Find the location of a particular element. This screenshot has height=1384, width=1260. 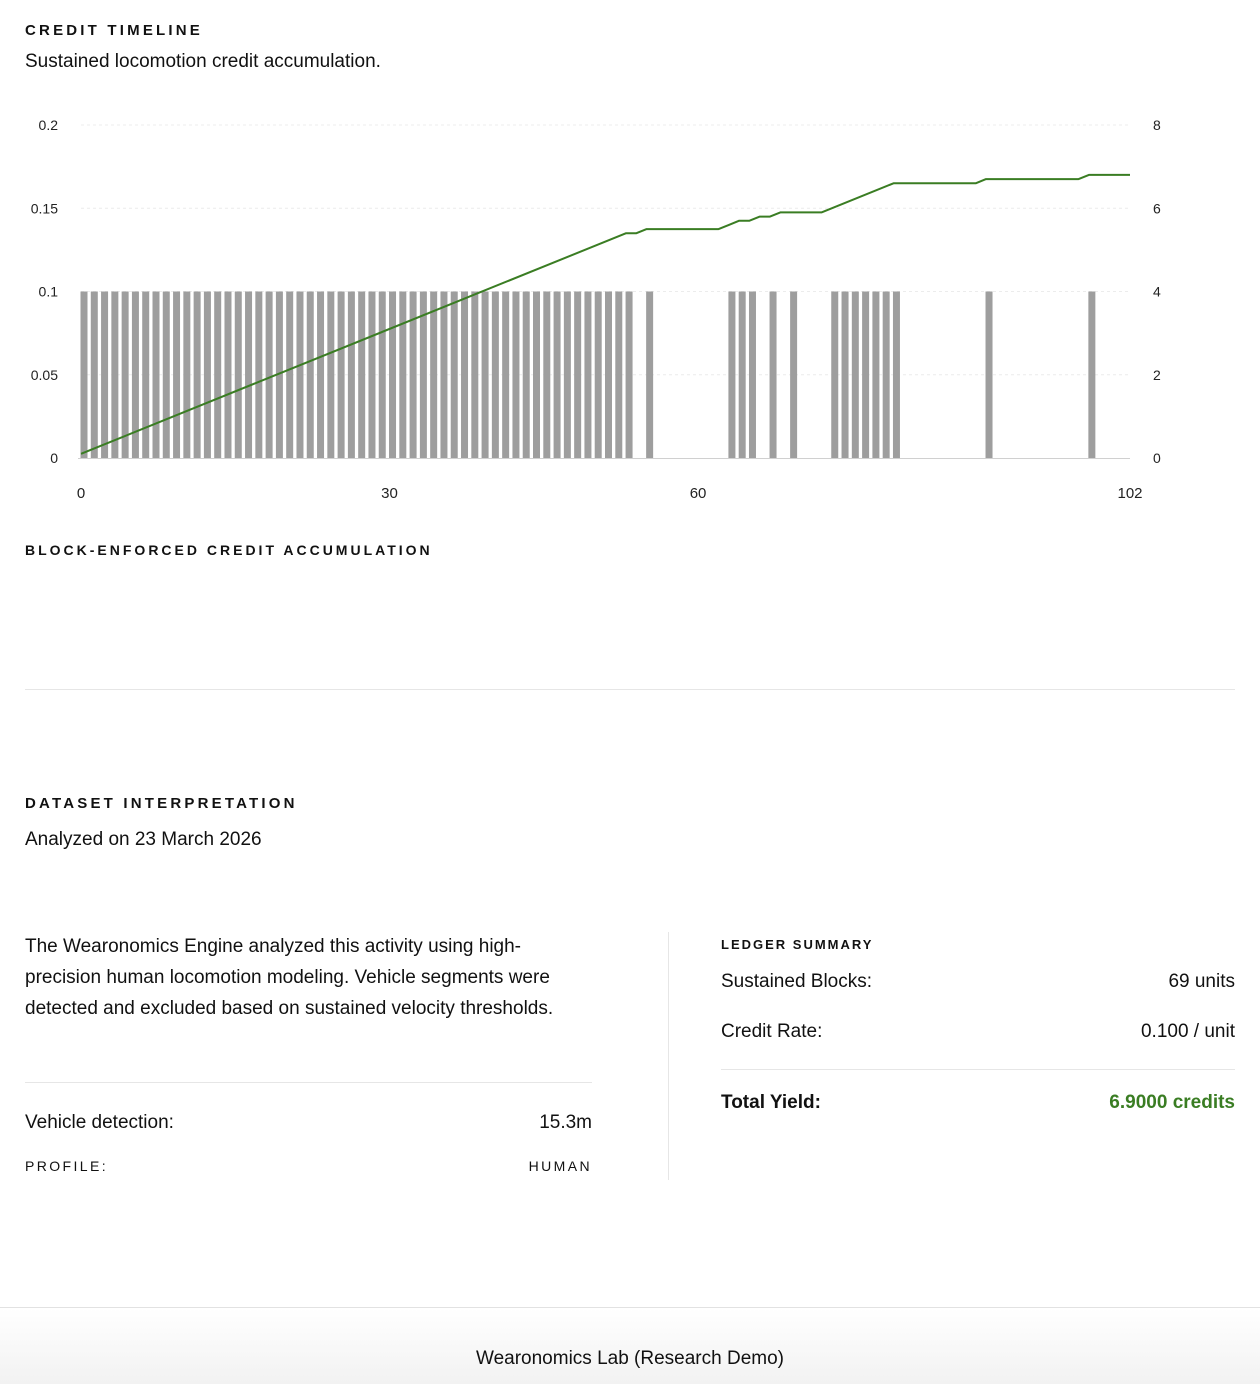

x-tick-label: 60 is located at coordinates (698, 493).